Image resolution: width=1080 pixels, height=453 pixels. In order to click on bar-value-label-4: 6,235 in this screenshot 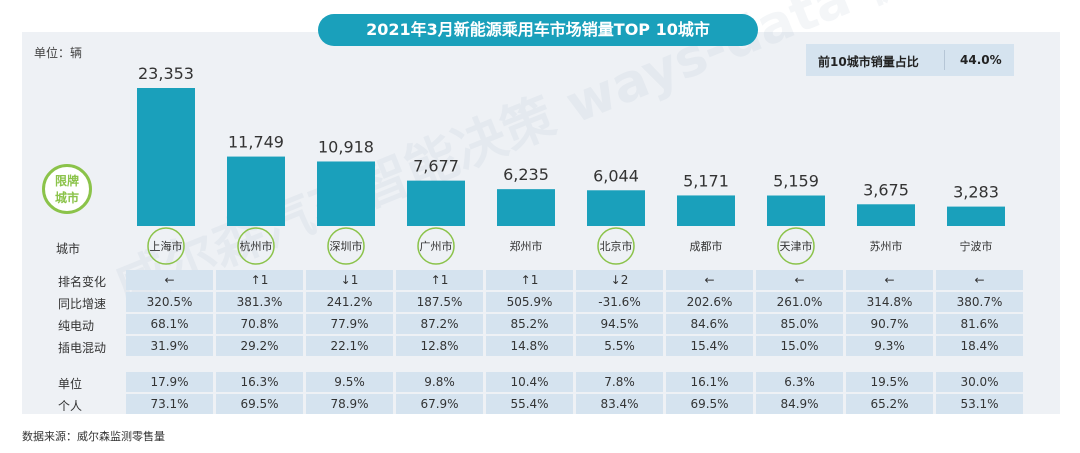, I will do `click(526, 174)`.